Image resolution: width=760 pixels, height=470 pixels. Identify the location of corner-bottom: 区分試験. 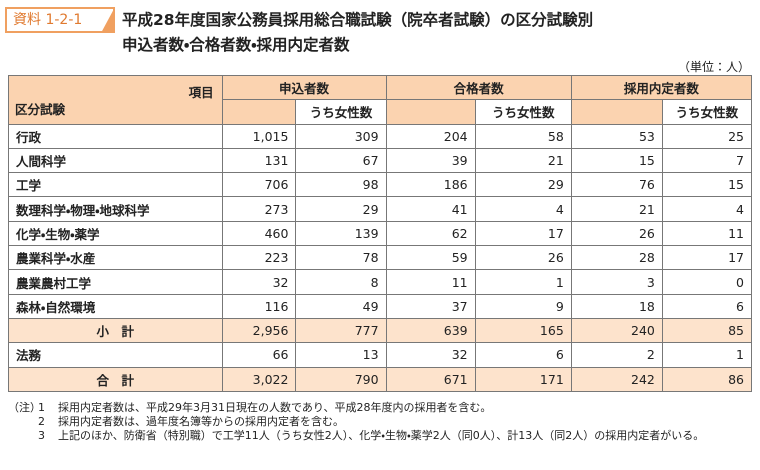
(40, 109).